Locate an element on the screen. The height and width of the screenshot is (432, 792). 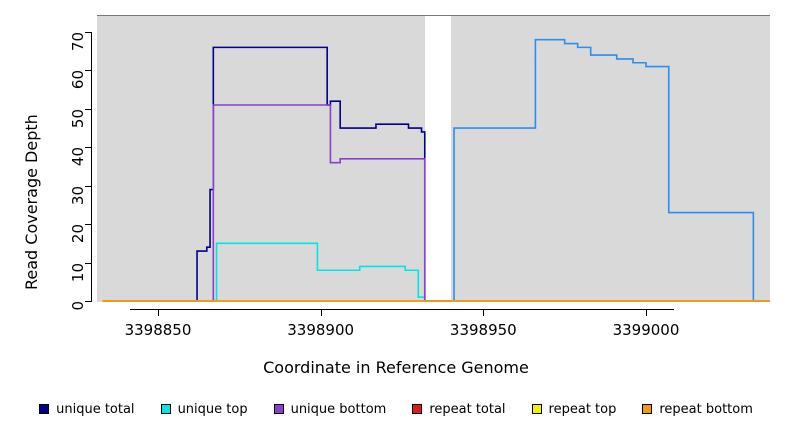
legend-item: repeat top is located at coordinates (574, 409).